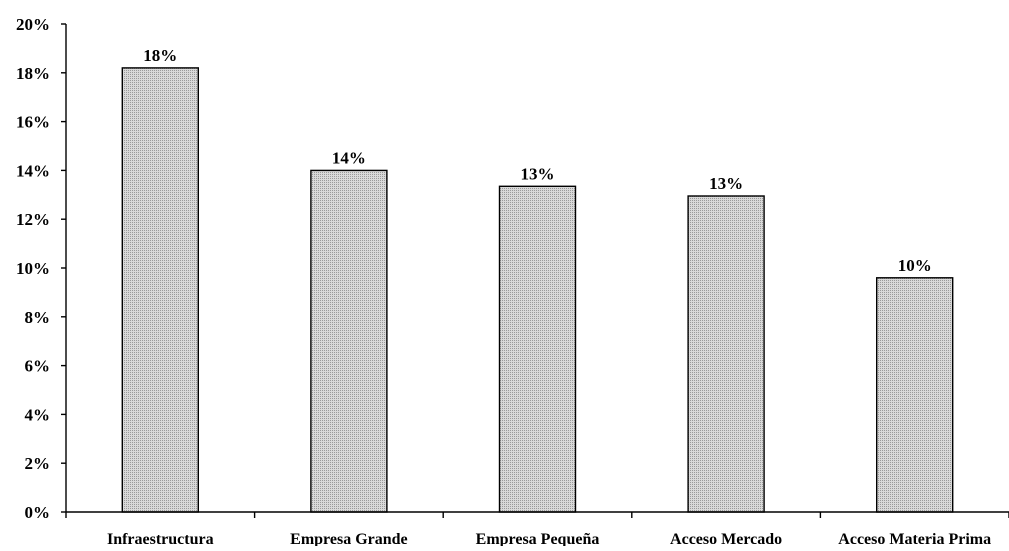 The image size is (1009, 551). Describe the element at coordinates (349, 157) in the screenshot. I see `data-label-2: 14%` at that location.